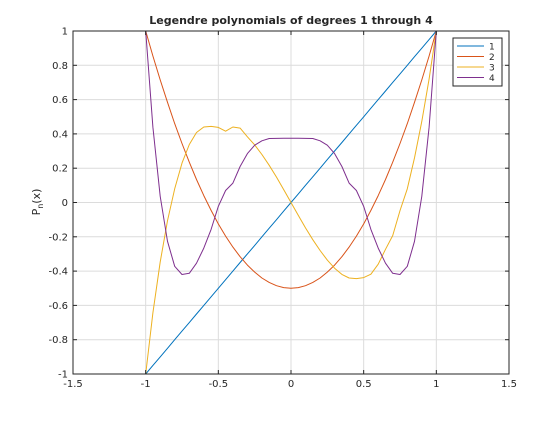 This screenshot has width=560, height=425. I want to click on x-tick-label: 0.5, so click(364, 384).